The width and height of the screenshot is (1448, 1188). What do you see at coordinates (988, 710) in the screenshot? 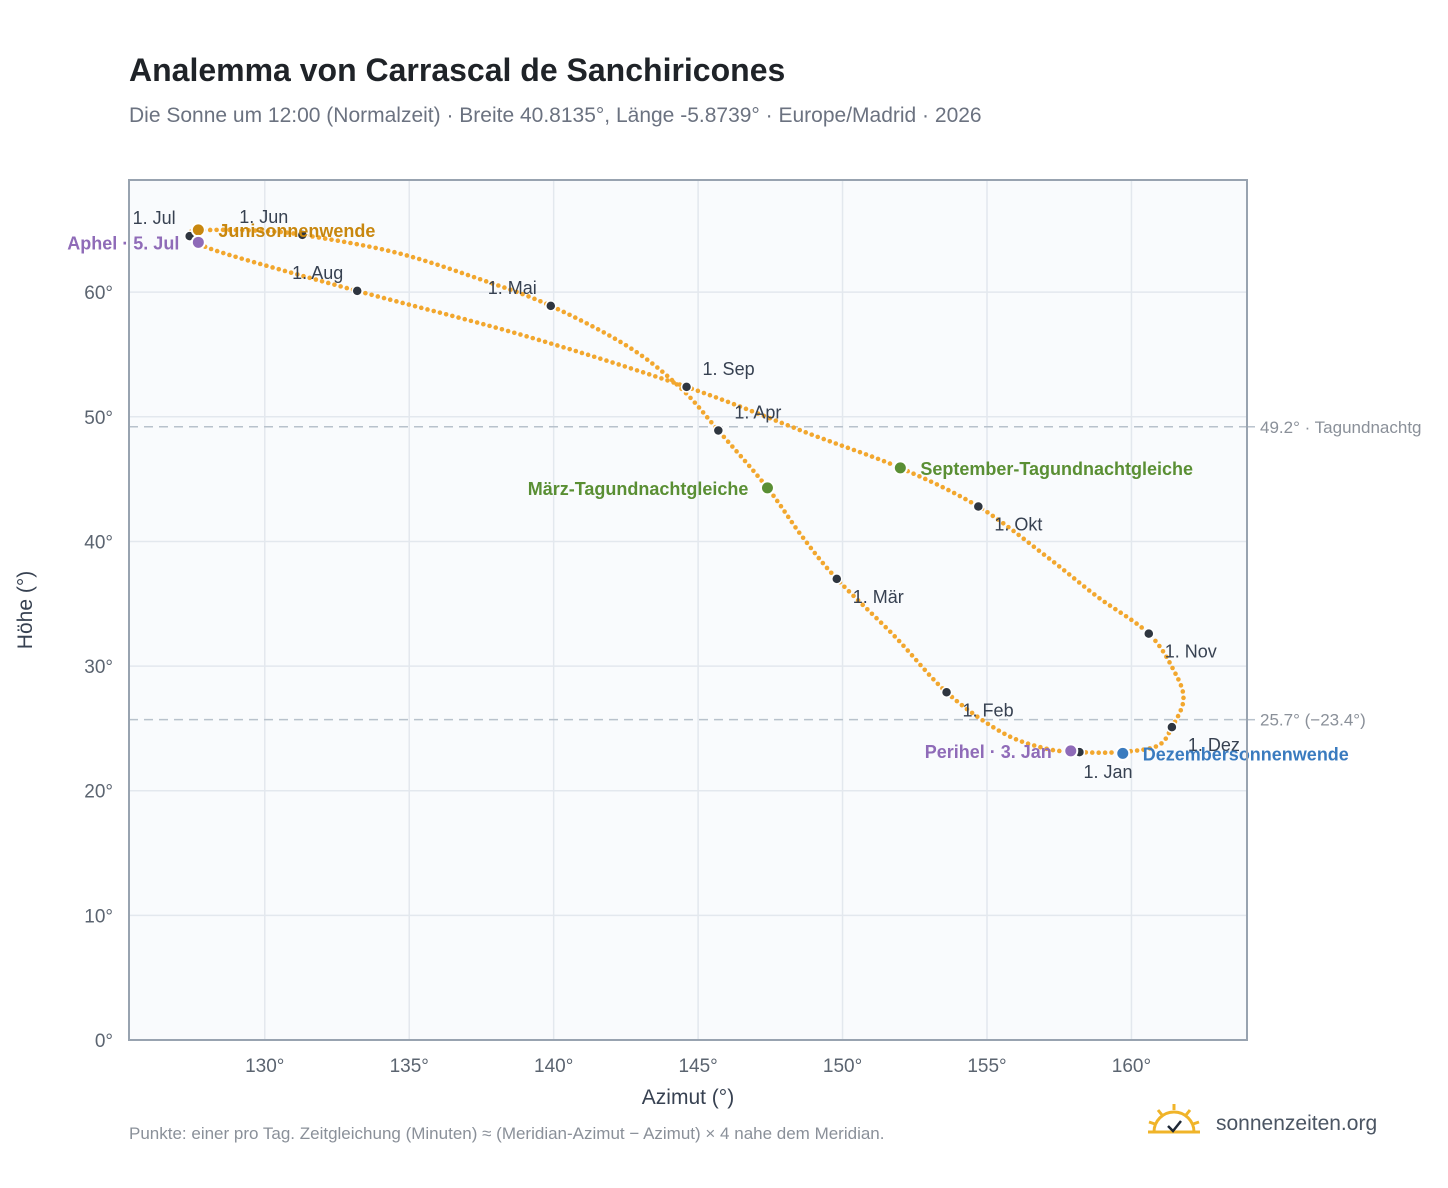
I see `month-label: 1. Feb` at bounding box center [988, 710].